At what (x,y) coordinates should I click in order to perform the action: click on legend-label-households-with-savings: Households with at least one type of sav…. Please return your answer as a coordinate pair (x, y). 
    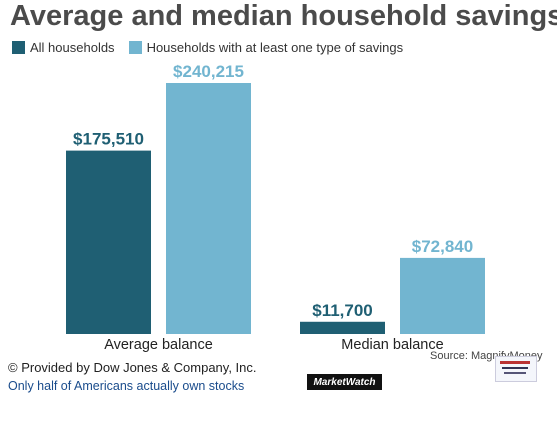
    Looking at the image, I should click on (275, 47).